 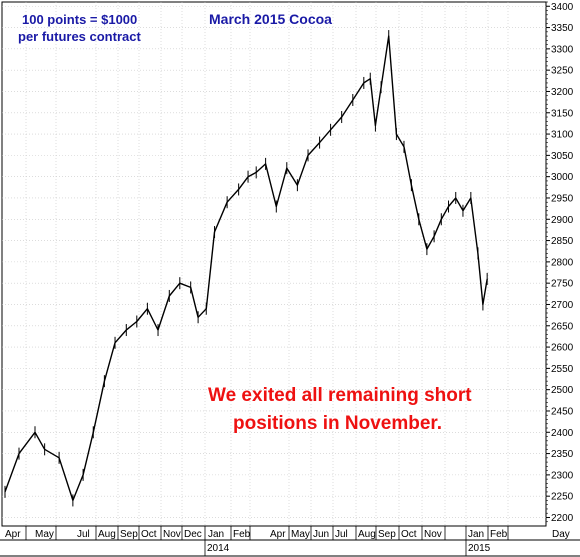 I want to click on y-tick-label: 2550, so click(x=562, y=369).